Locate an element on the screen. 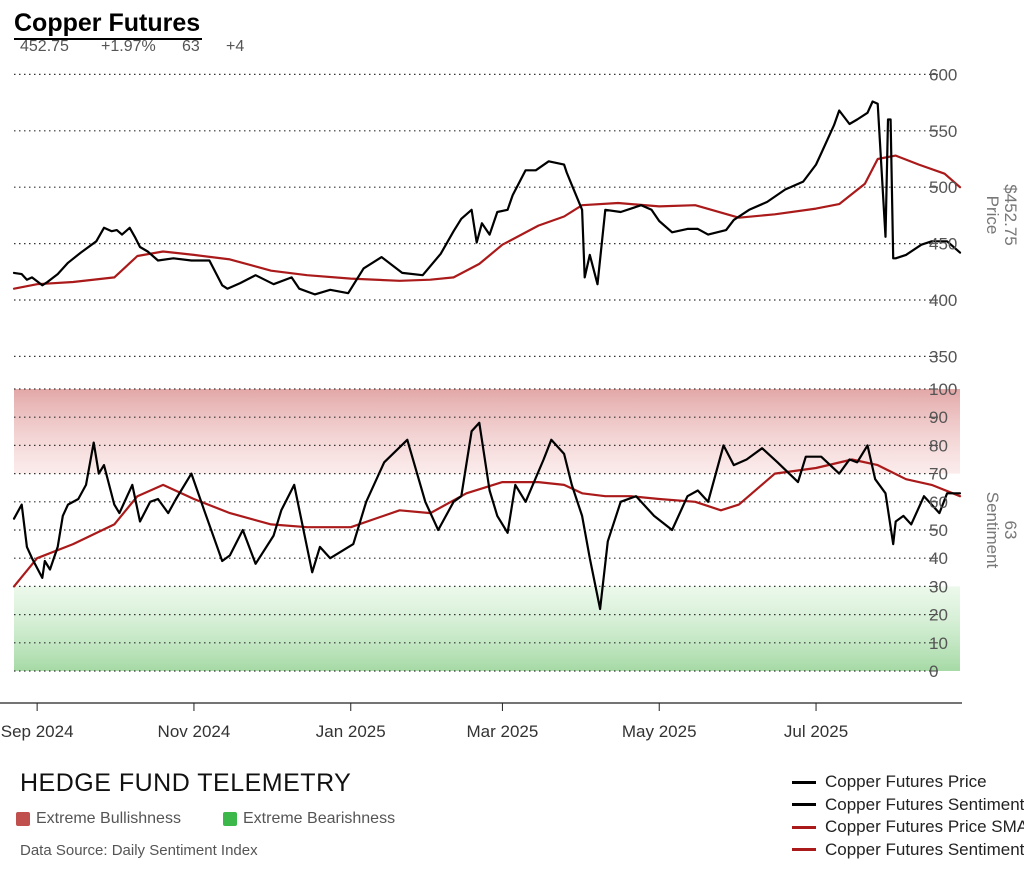 The image size is (1024, 878). price-tick-label: 400 is located at coordinates (943, 300).